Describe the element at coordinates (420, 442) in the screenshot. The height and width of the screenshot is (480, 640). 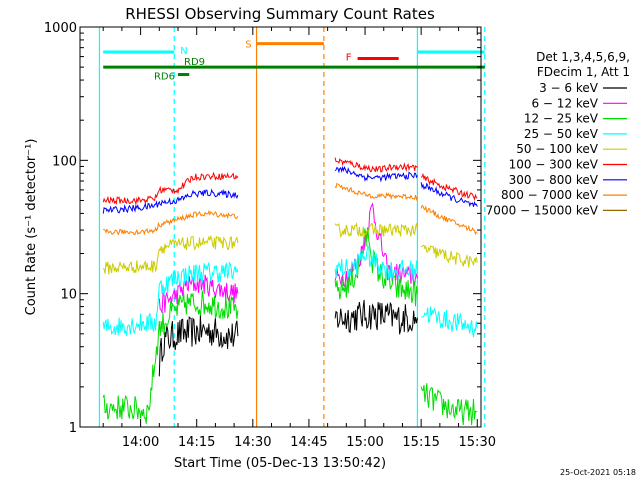
I see `x-tick-label: 15:15` at that location.